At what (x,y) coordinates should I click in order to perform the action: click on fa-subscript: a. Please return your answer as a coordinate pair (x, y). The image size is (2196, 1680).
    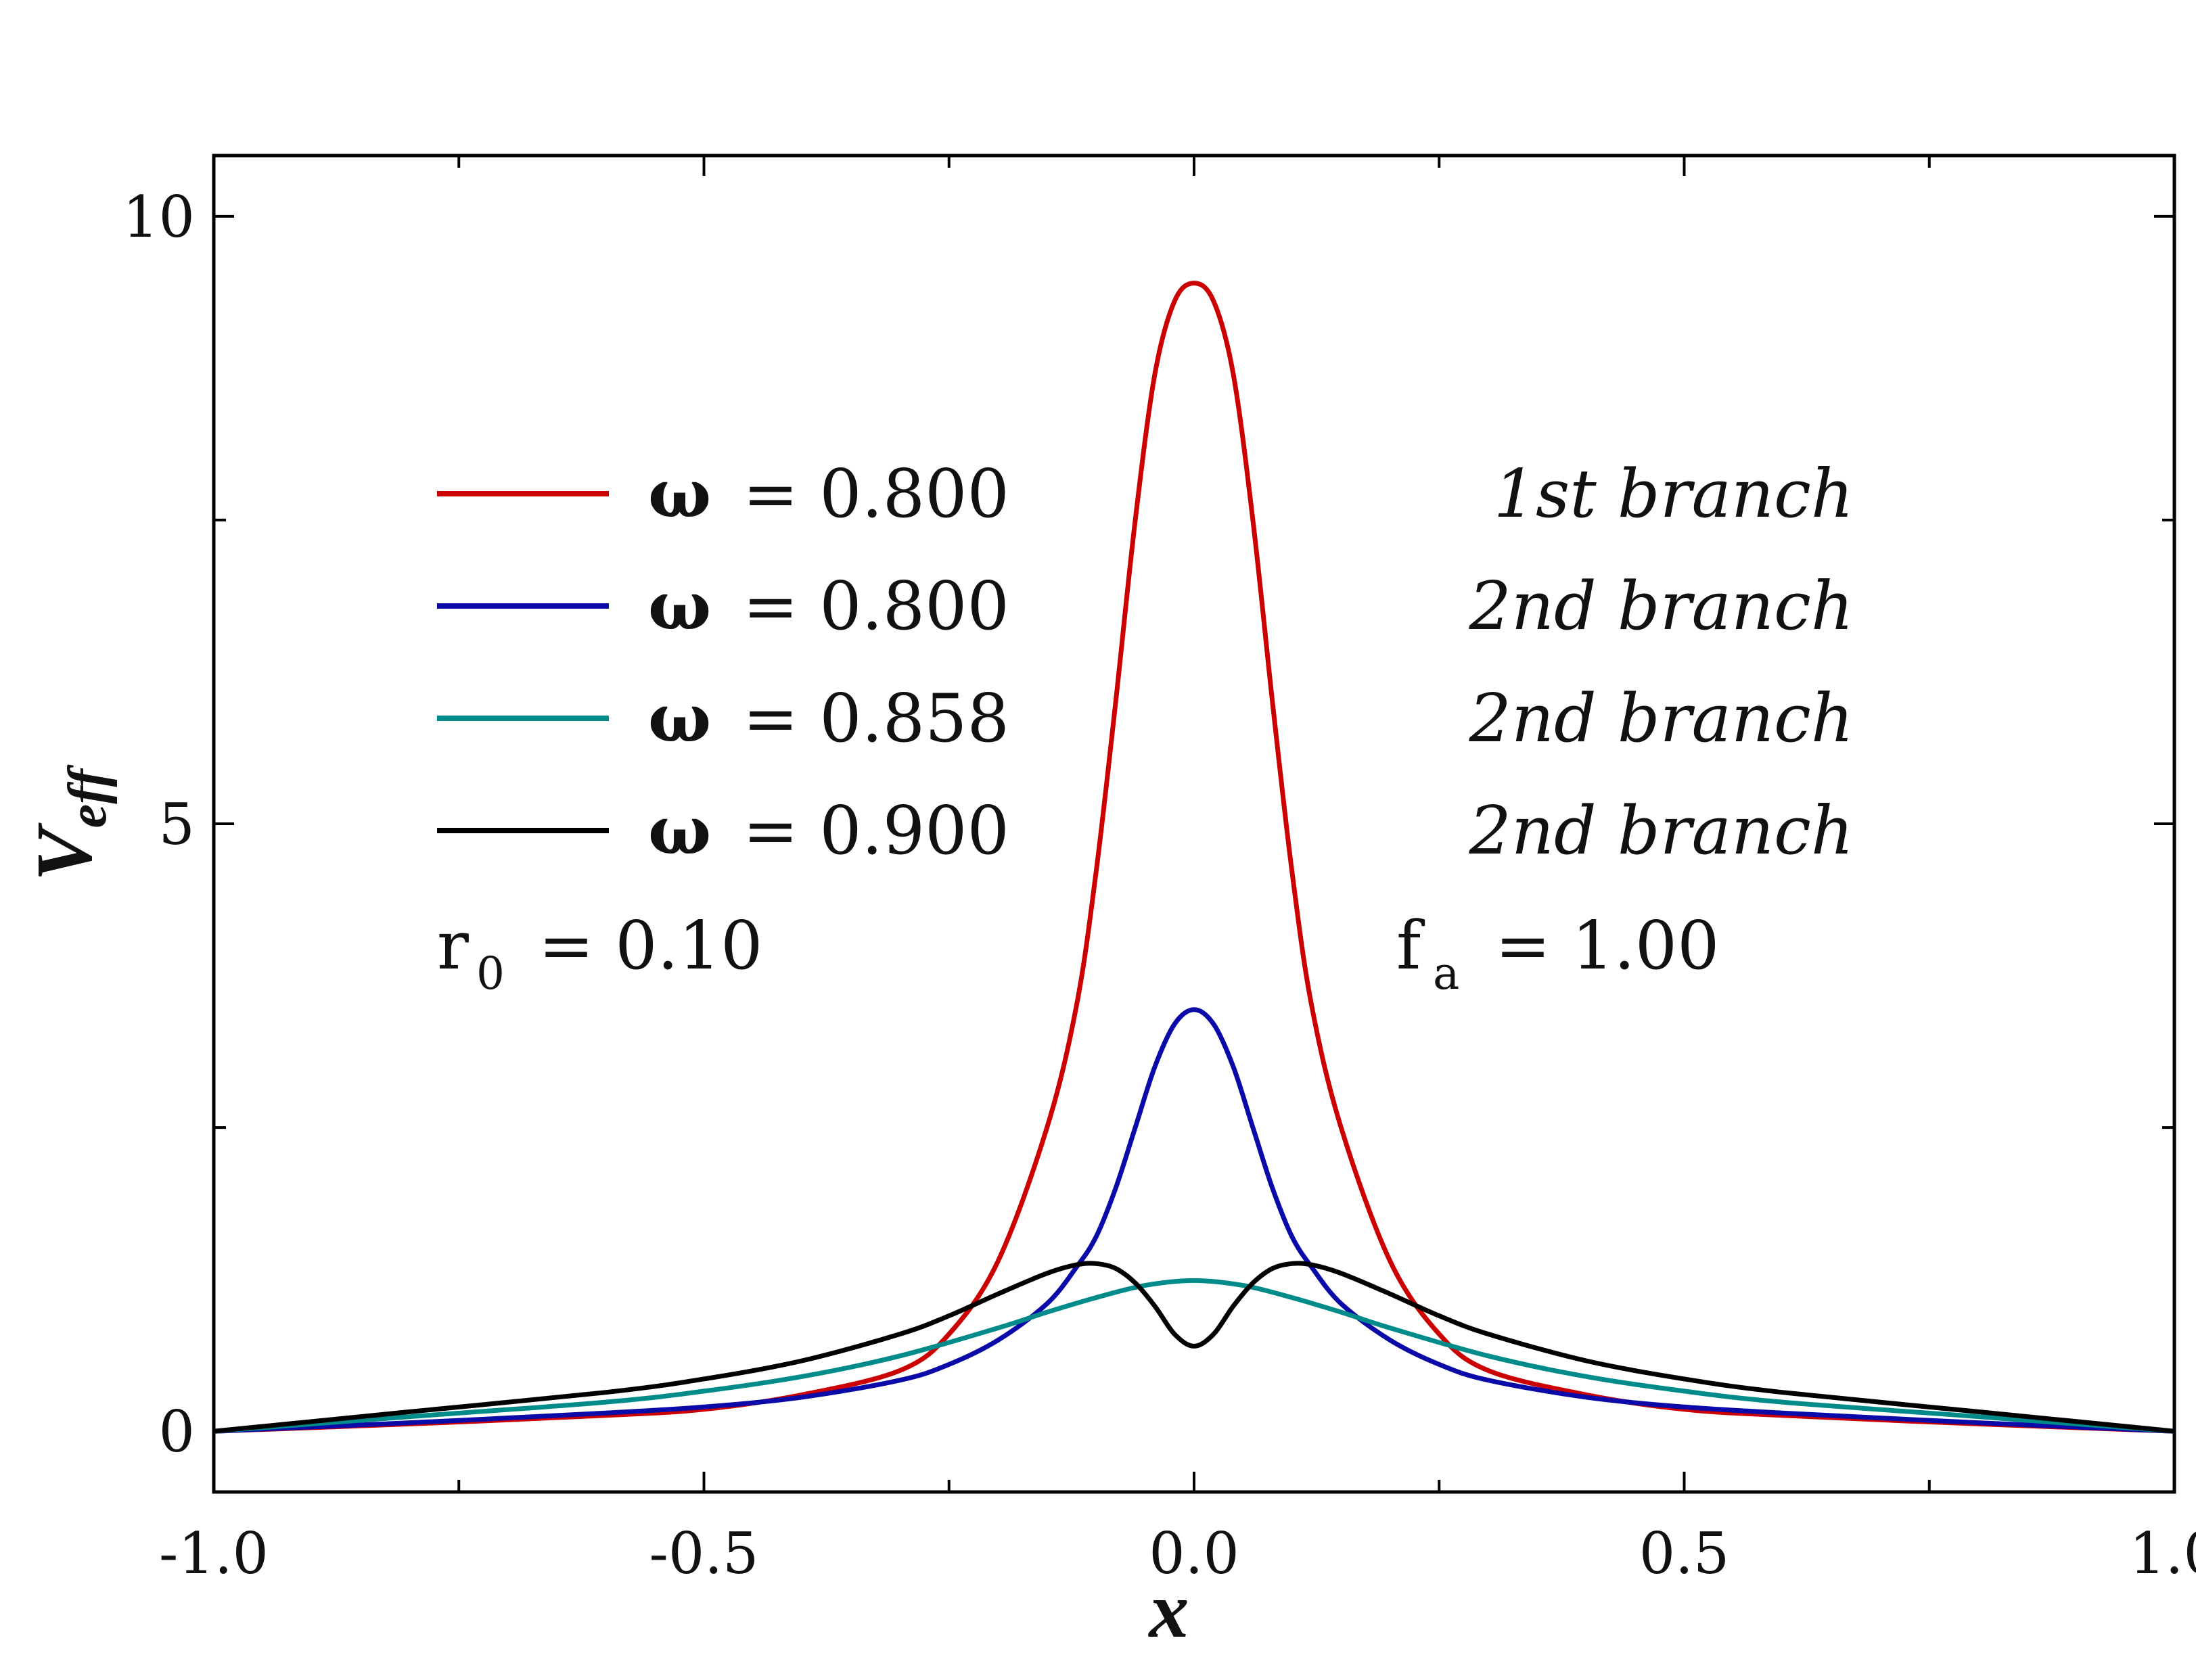
    Looking at the image, I should click on (1446, 974).